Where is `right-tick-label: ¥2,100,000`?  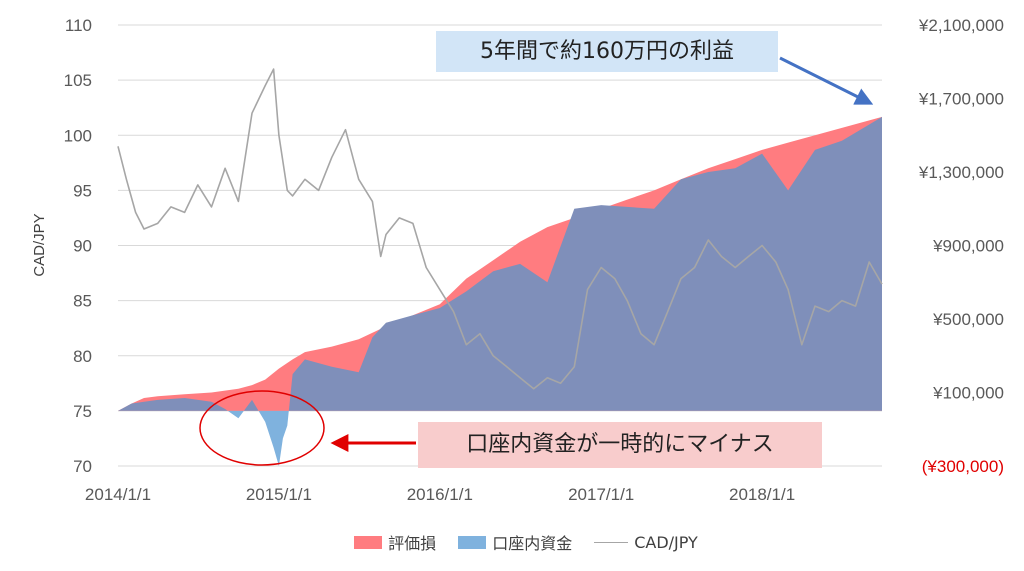
right-tick-label: ¥2,100,000 is located at coordinates (961, 25).